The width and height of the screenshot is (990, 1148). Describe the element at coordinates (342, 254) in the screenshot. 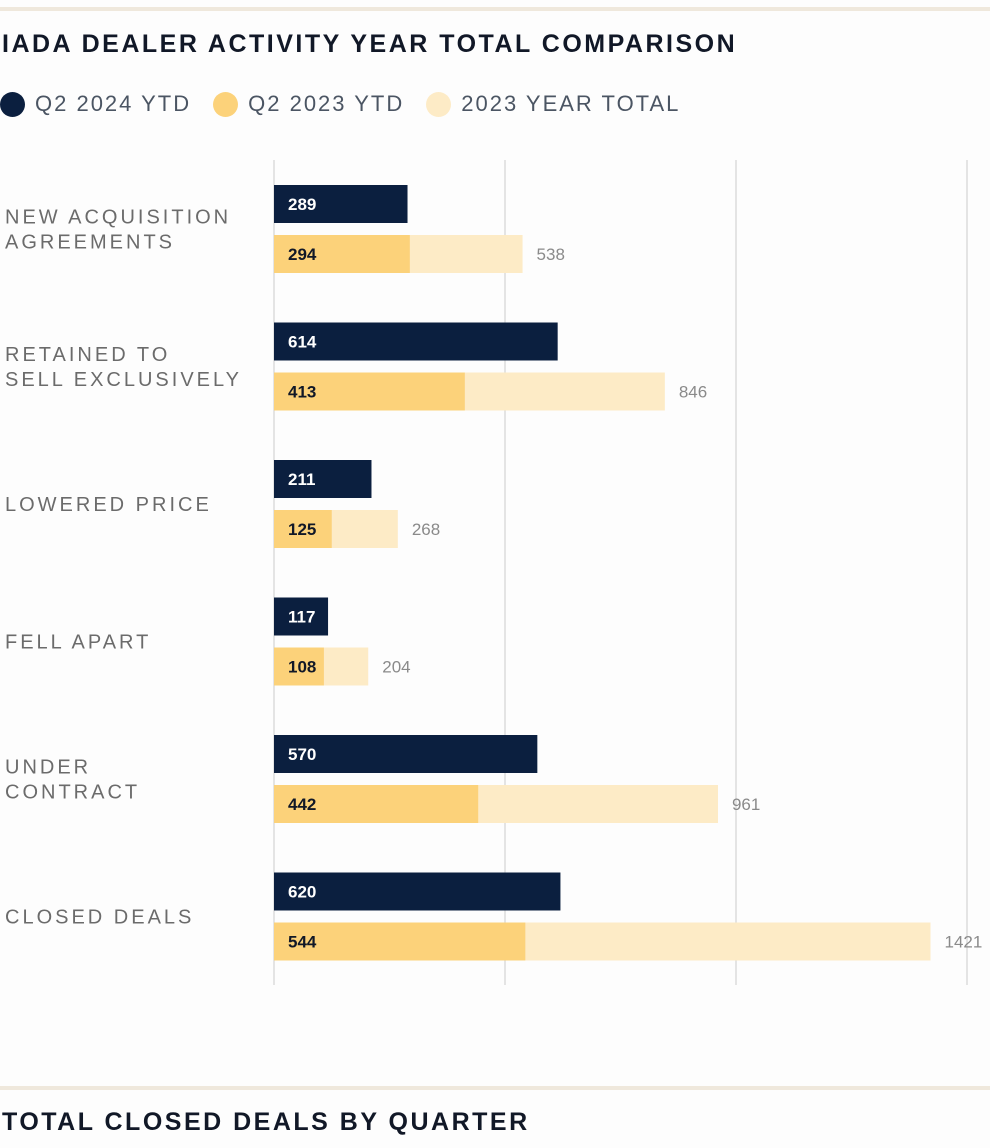

I see `bar-q2-2023-new-acquisition-agreements` at that location.